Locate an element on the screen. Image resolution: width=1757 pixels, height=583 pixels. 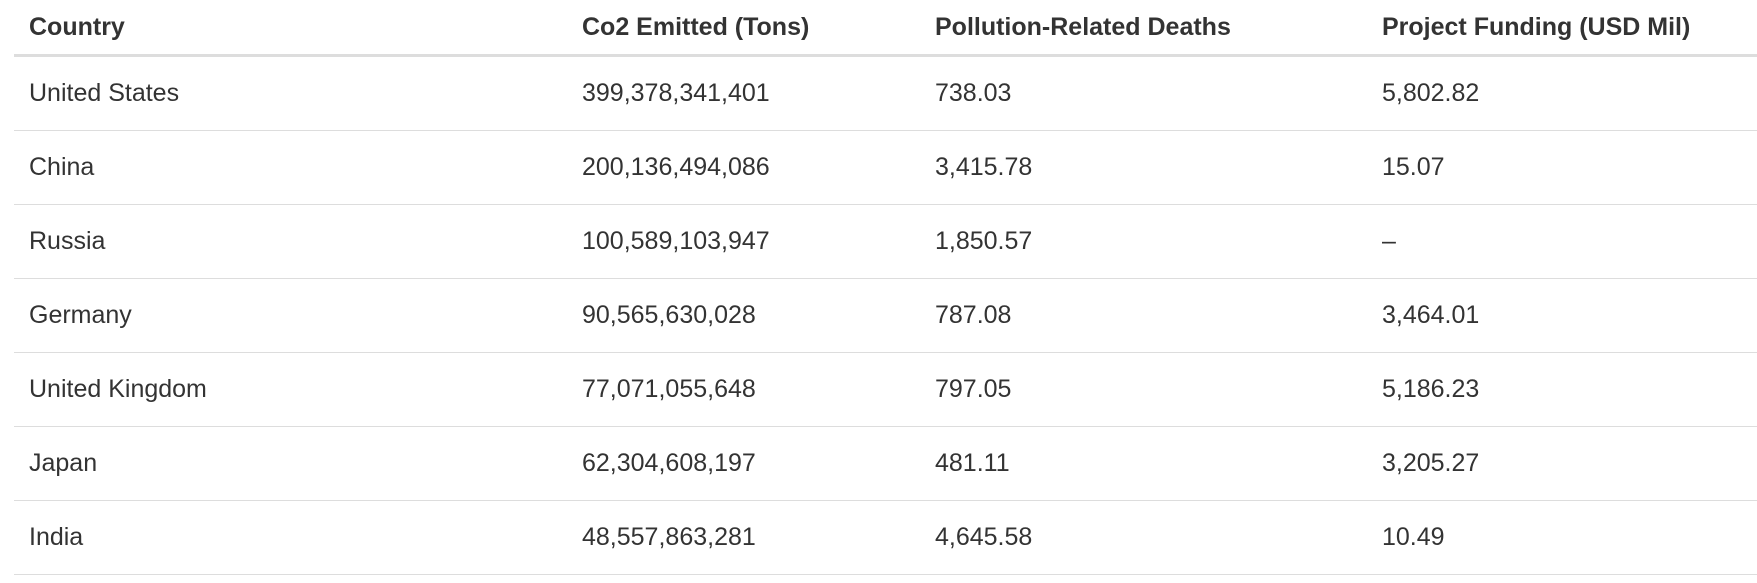
cell-country: China is located at coordinates (290, 167).